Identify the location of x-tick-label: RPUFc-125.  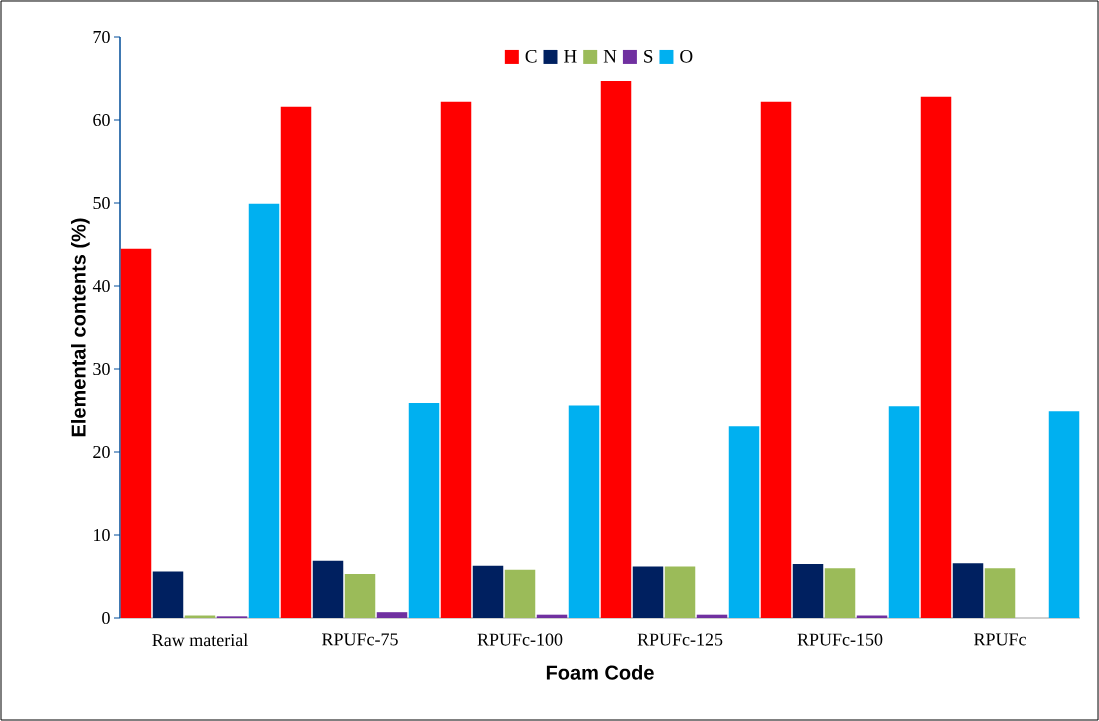
(680, 639).